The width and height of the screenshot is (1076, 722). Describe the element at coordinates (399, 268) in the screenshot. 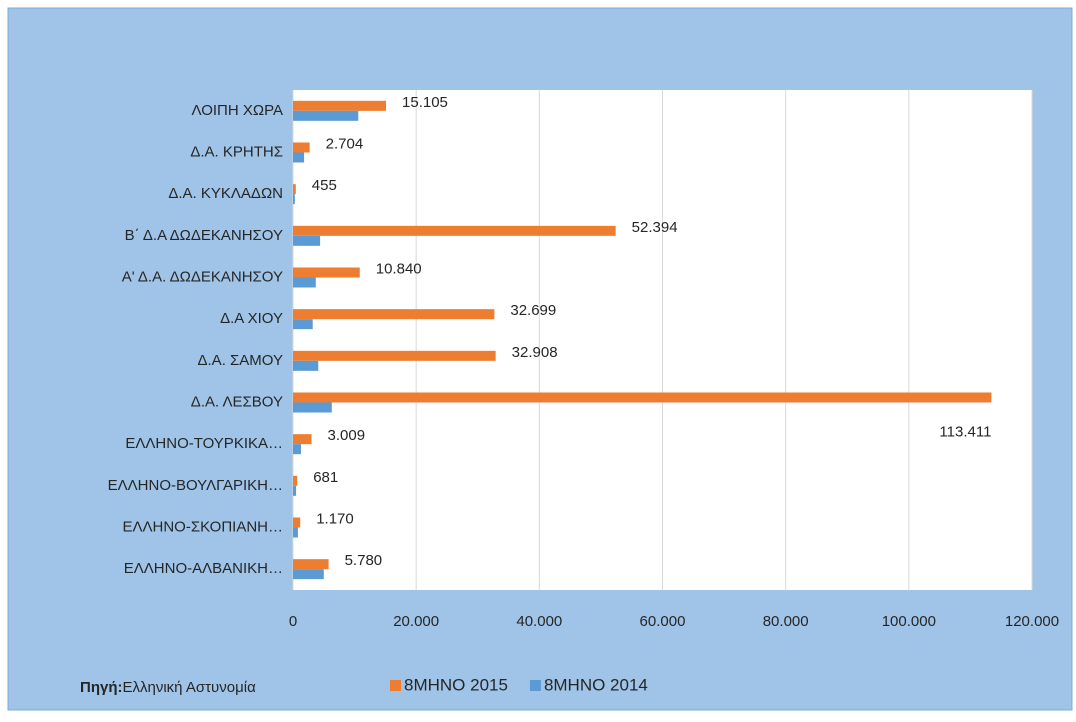

I see `data-label: 10.840` at that location.